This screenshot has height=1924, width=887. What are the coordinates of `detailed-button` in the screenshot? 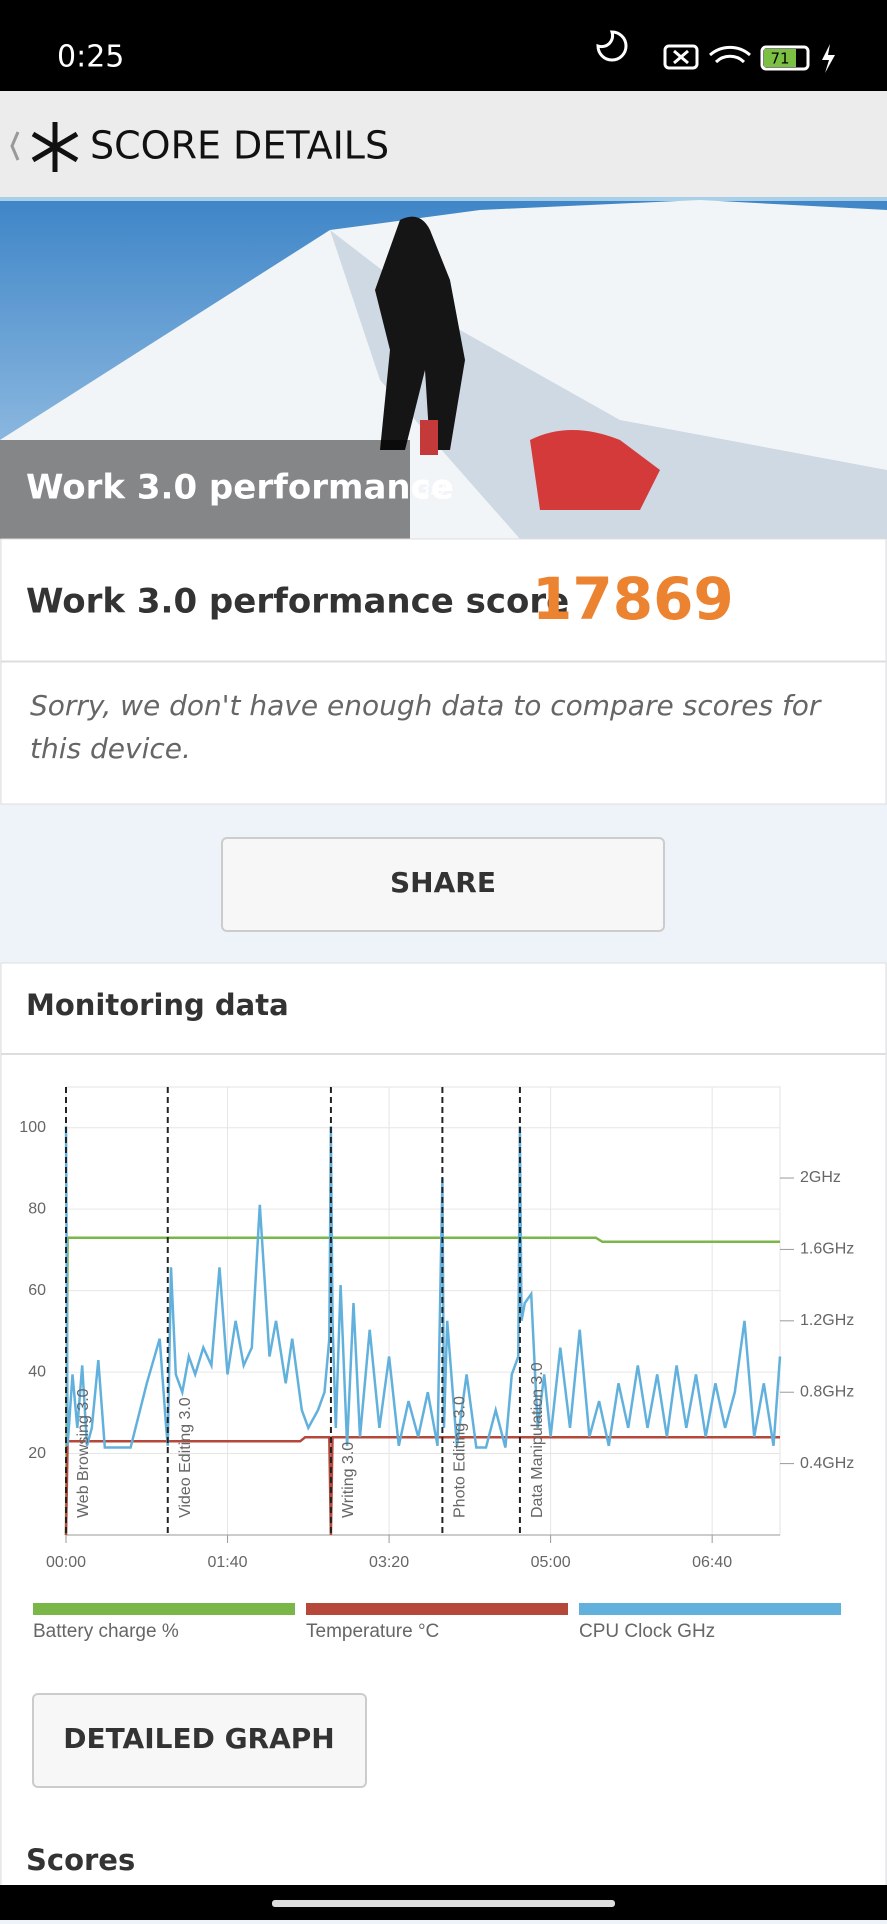 It's located at (199, 1740).